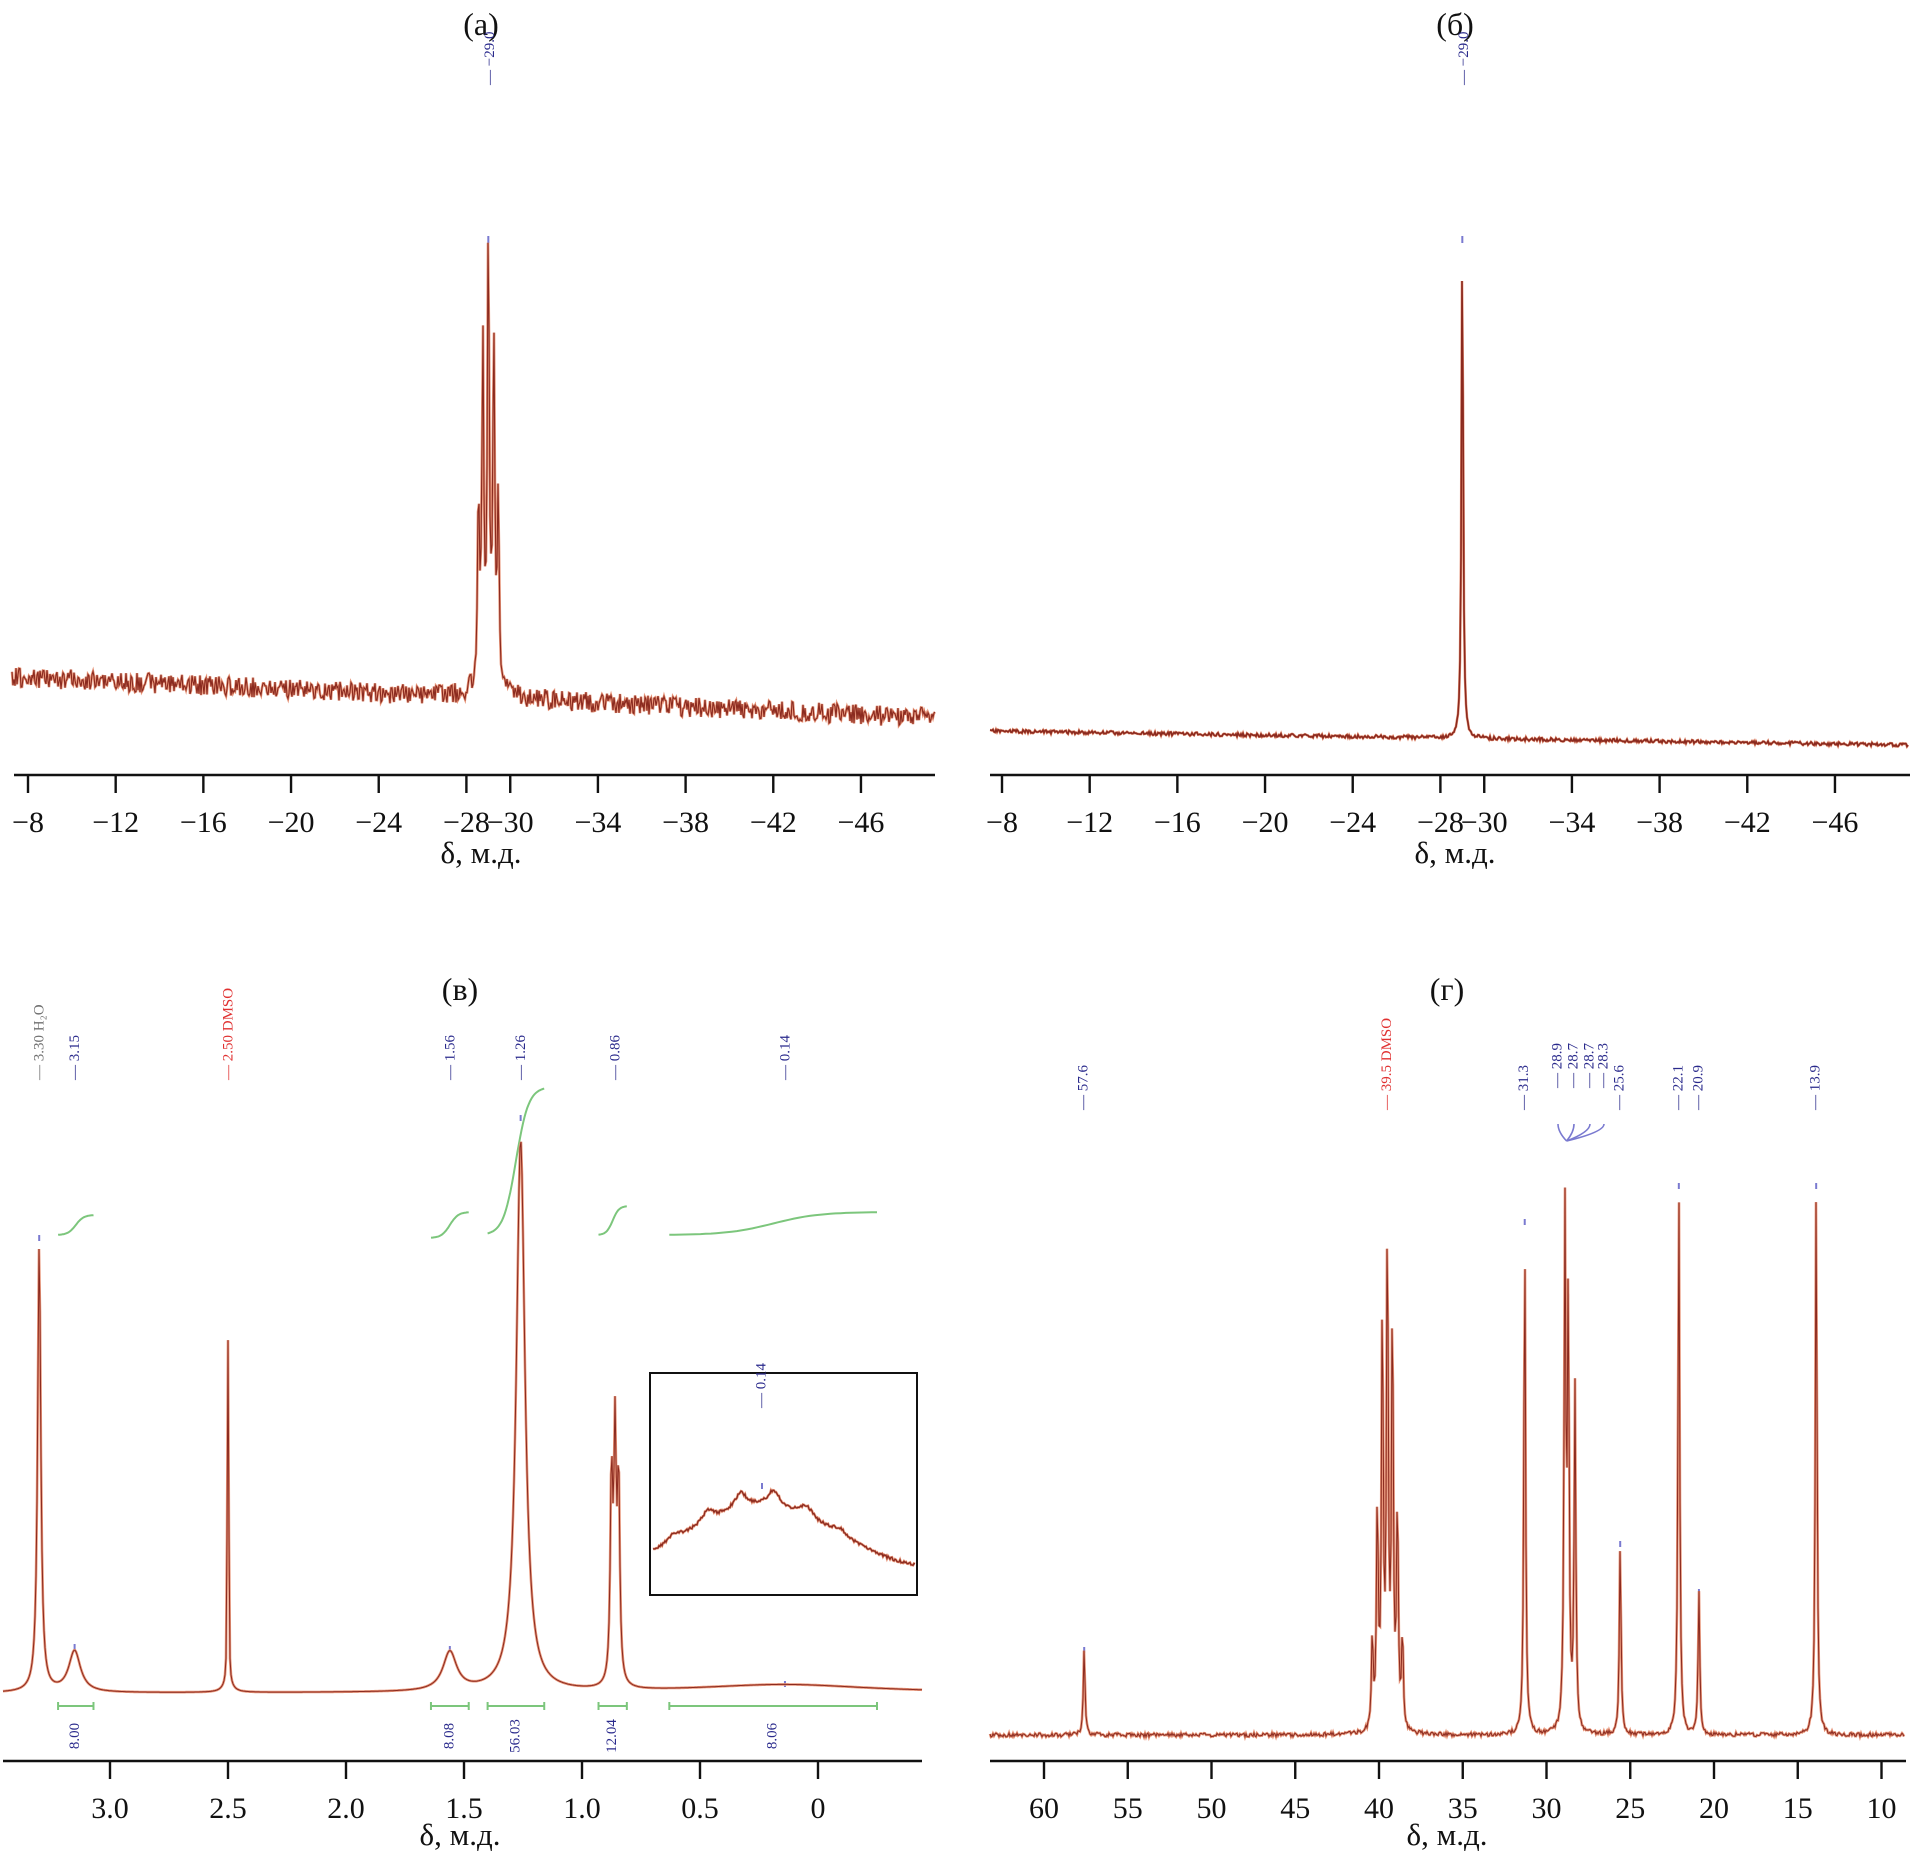 Image resolution: width=1913 pixels, height=1861 pixels. What do you see at coordinates (1620, 1088) in the screenshot?
I see `peak-label: — 25.6` at bounding box center [1620, 1088].